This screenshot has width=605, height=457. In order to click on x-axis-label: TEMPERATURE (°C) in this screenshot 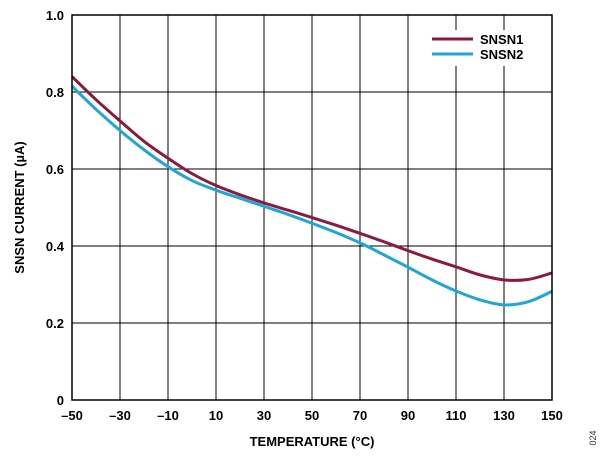, I will do `click(312, 441)`.